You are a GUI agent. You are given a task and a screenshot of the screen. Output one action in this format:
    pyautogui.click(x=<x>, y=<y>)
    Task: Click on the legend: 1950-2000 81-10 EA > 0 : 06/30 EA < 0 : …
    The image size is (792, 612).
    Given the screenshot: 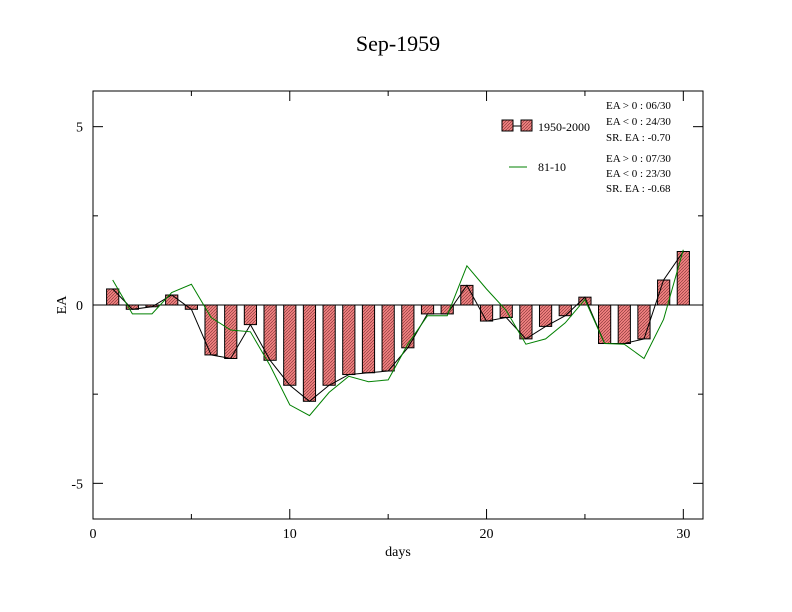 What is the action you would take?
    pyautogui.click(x=586, y=147)
    